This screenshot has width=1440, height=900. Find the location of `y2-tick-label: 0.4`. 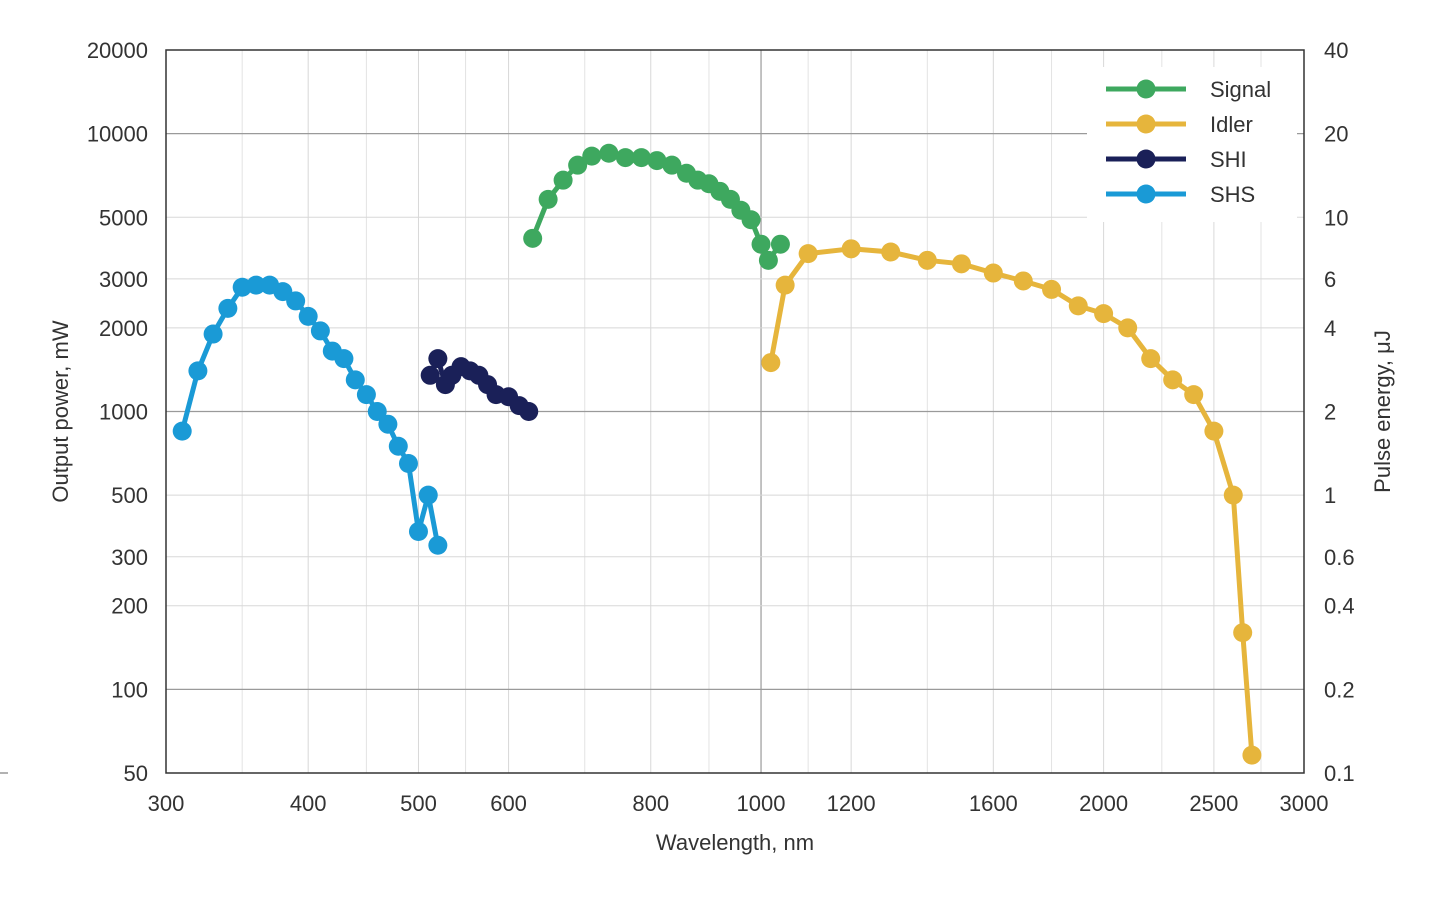

y2-tick-label: 0.4 is located at coordinates (1339, 606).